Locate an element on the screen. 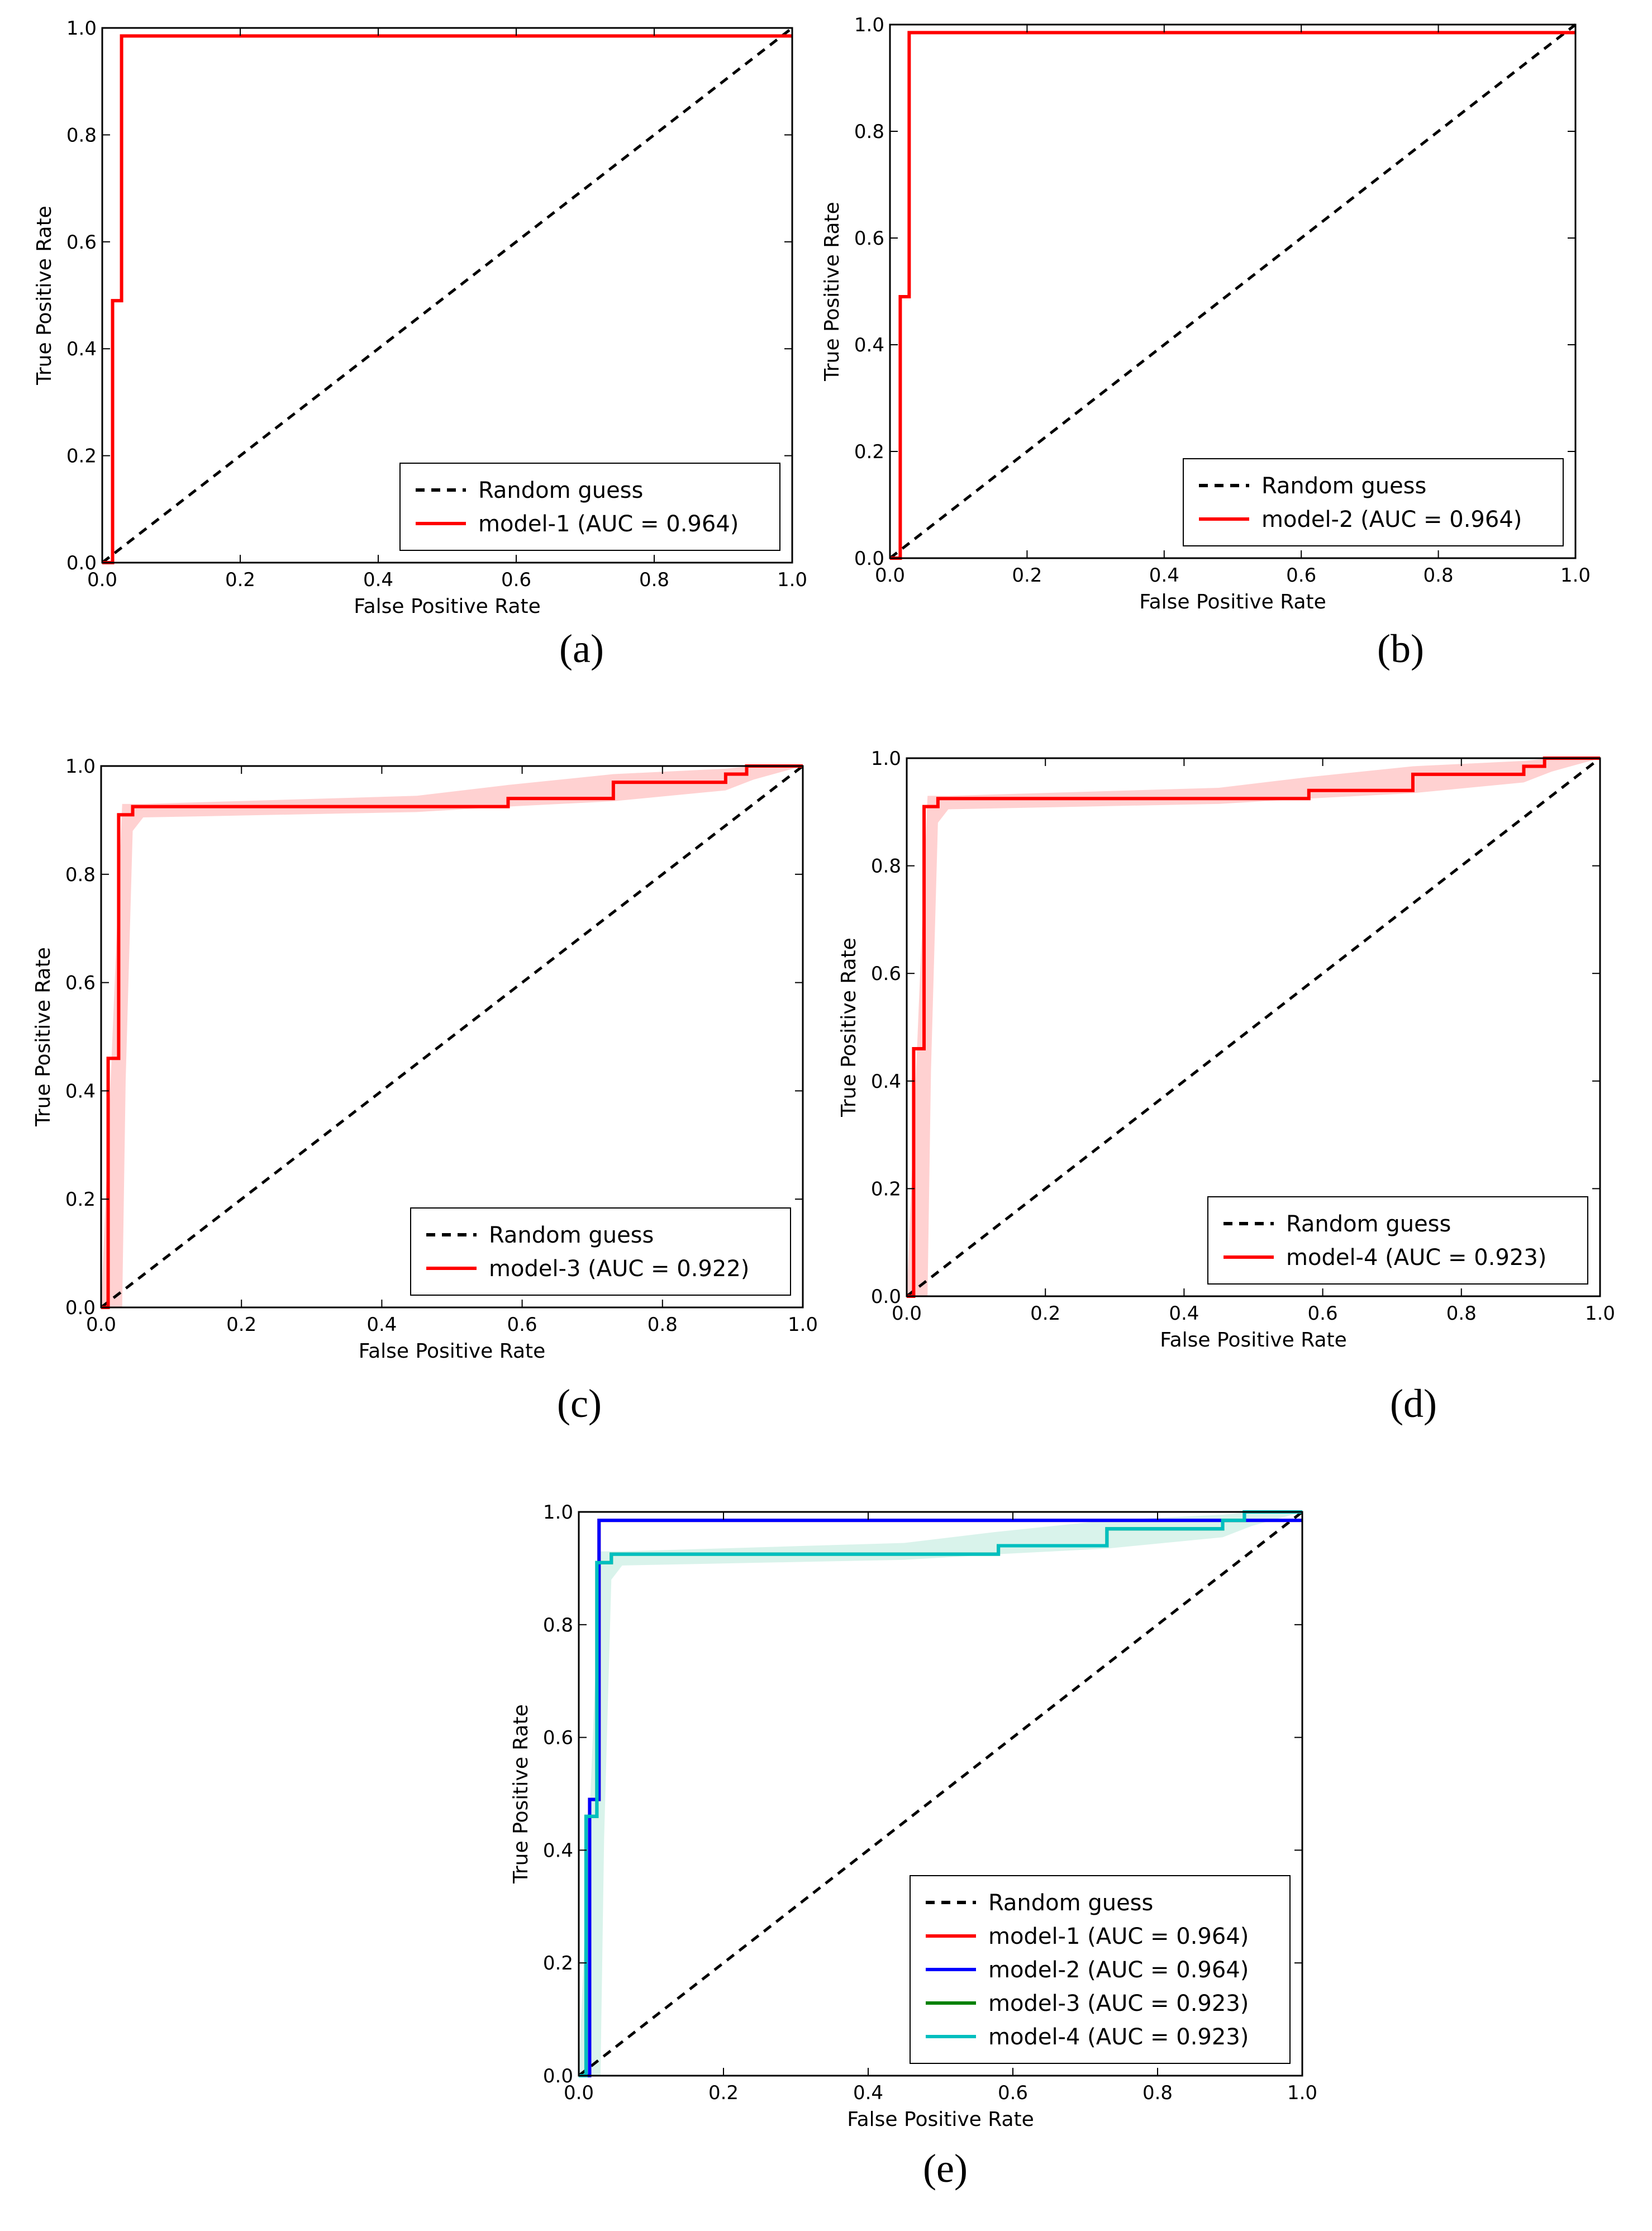  plot-frame-d is located at coordinates (1253, 1027).